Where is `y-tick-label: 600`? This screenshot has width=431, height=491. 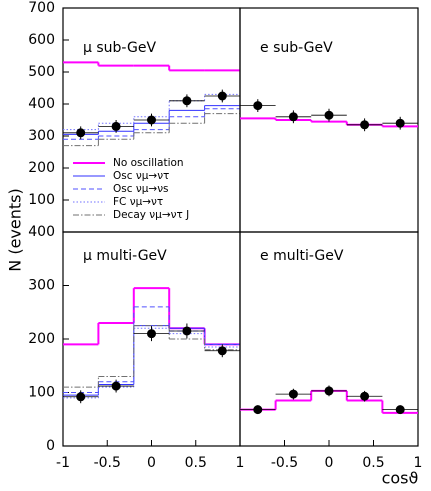
y-tick-label: 600 is located at coordinates (41, 40).